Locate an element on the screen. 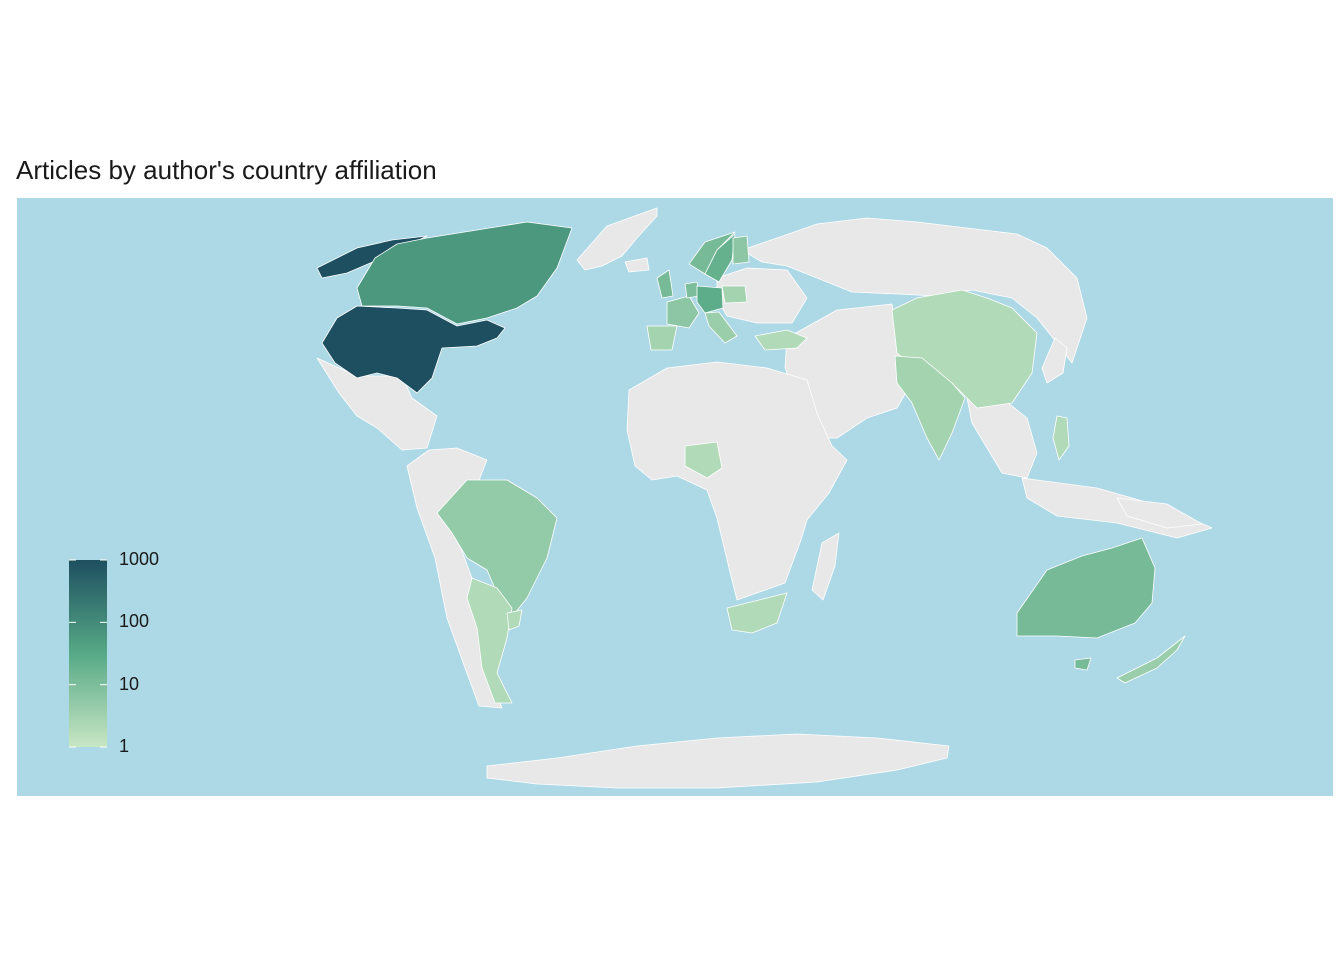  legend-label: 100 is located at coordinates (134, 621).